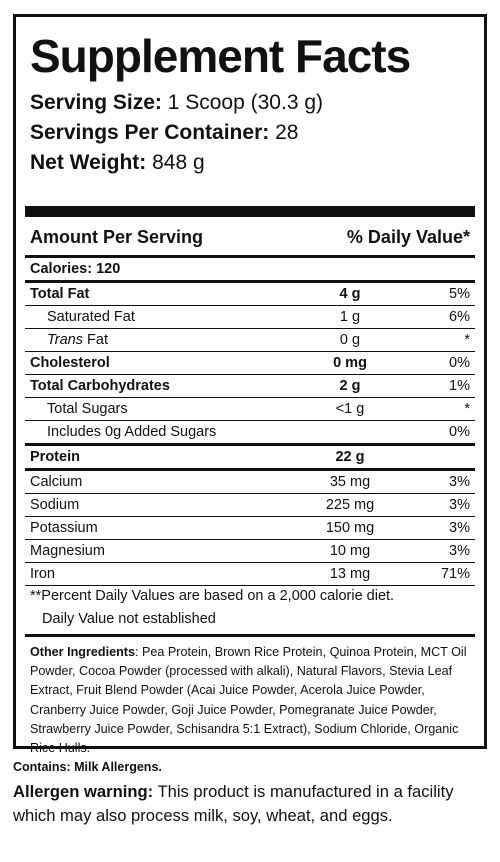  I want to click on nutrient-dv: 71%, so click(455, 574).